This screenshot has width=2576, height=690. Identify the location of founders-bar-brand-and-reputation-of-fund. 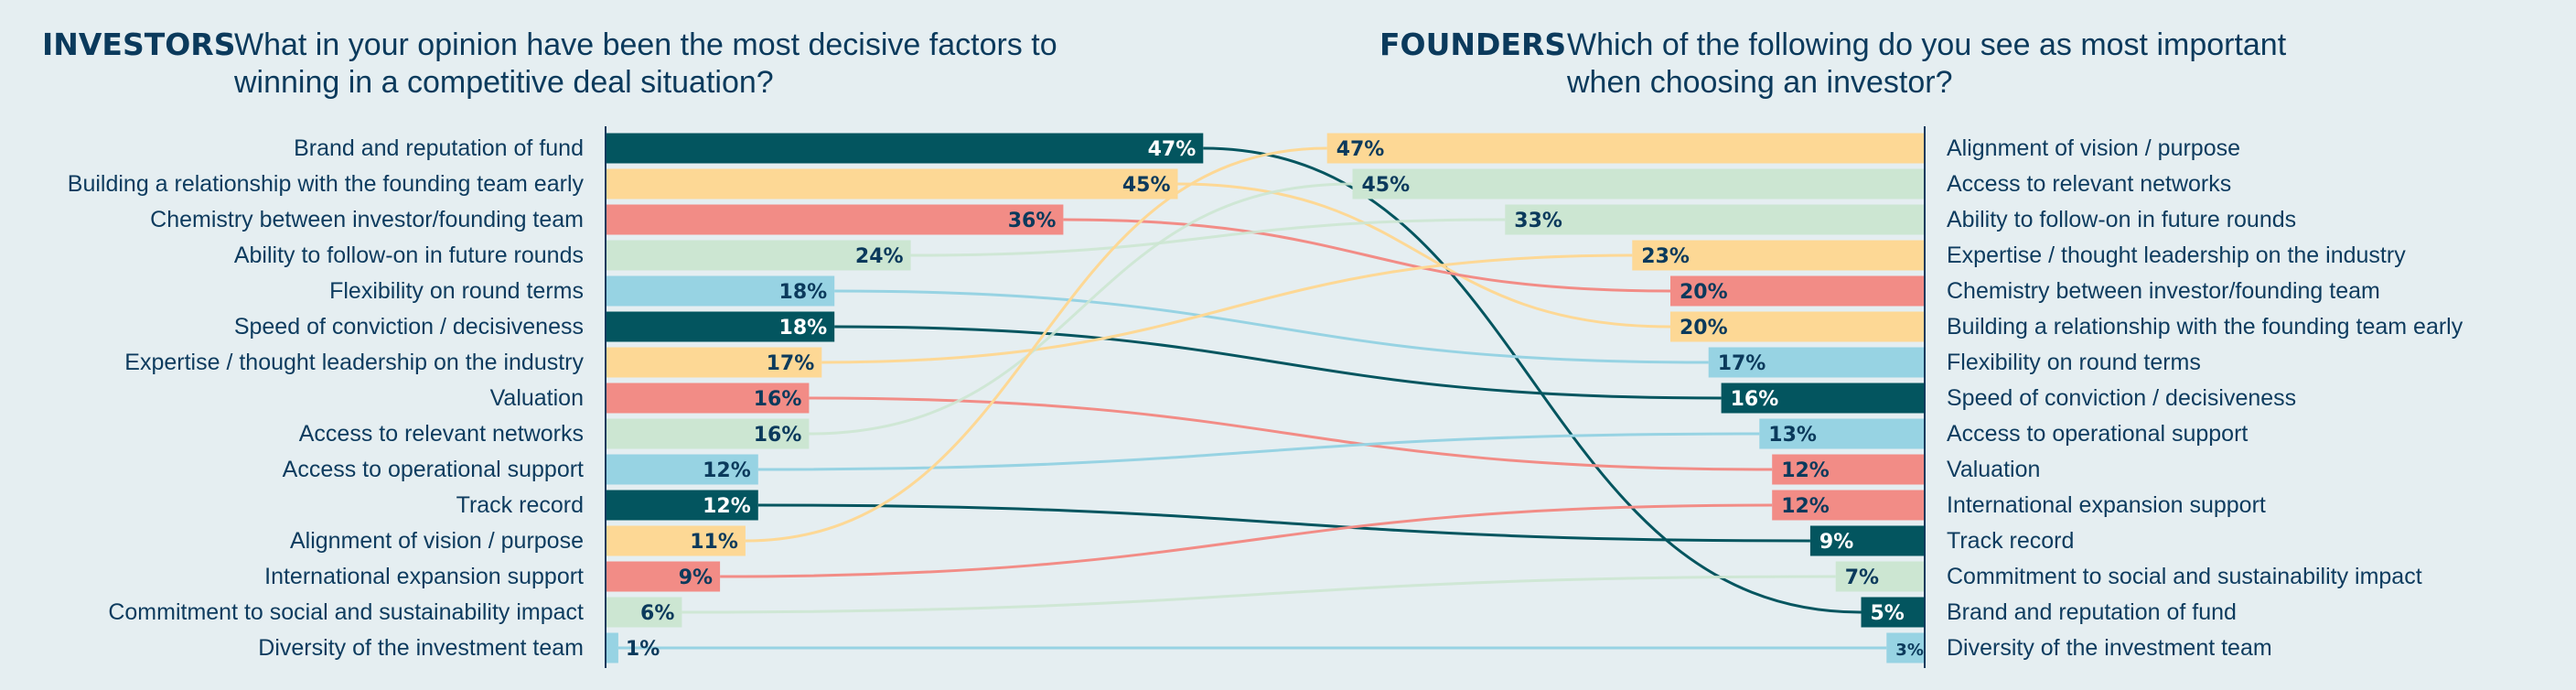
(1893, 613).